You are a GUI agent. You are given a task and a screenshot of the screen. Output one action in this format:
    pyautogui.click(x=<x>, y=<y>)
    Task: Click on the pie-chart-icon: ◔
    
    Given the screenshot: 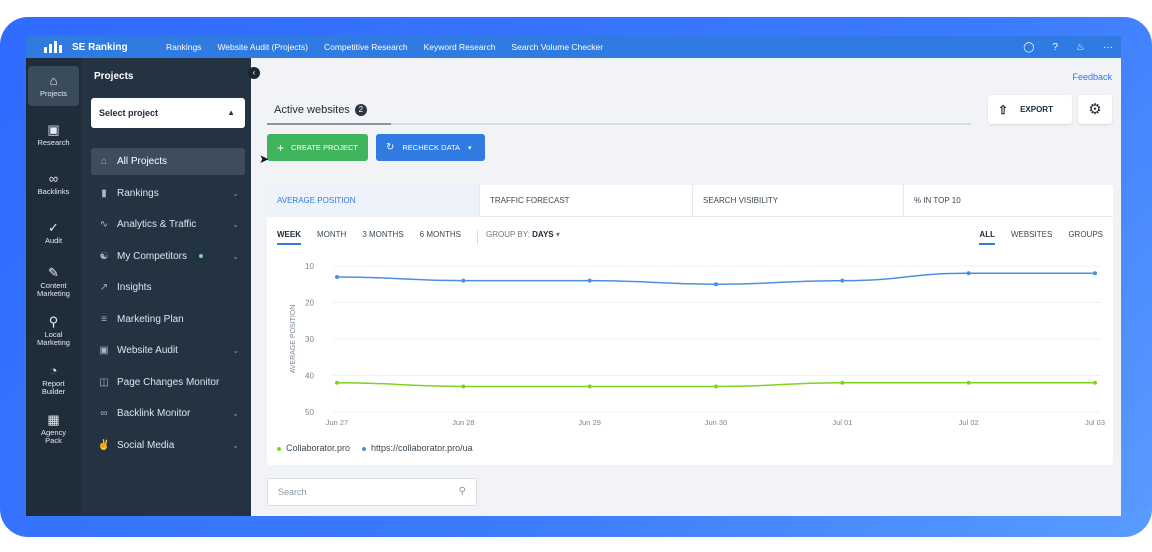 What is the action you would take?
    pyautogui.click(x=53, y=370)
    